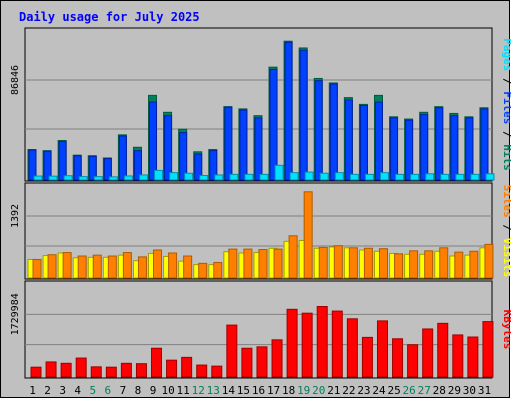 The image size is (512, 404). Describe the element at coordinates (363, 390) in the screenshot. I see `x-tick-label: 23` at that location.